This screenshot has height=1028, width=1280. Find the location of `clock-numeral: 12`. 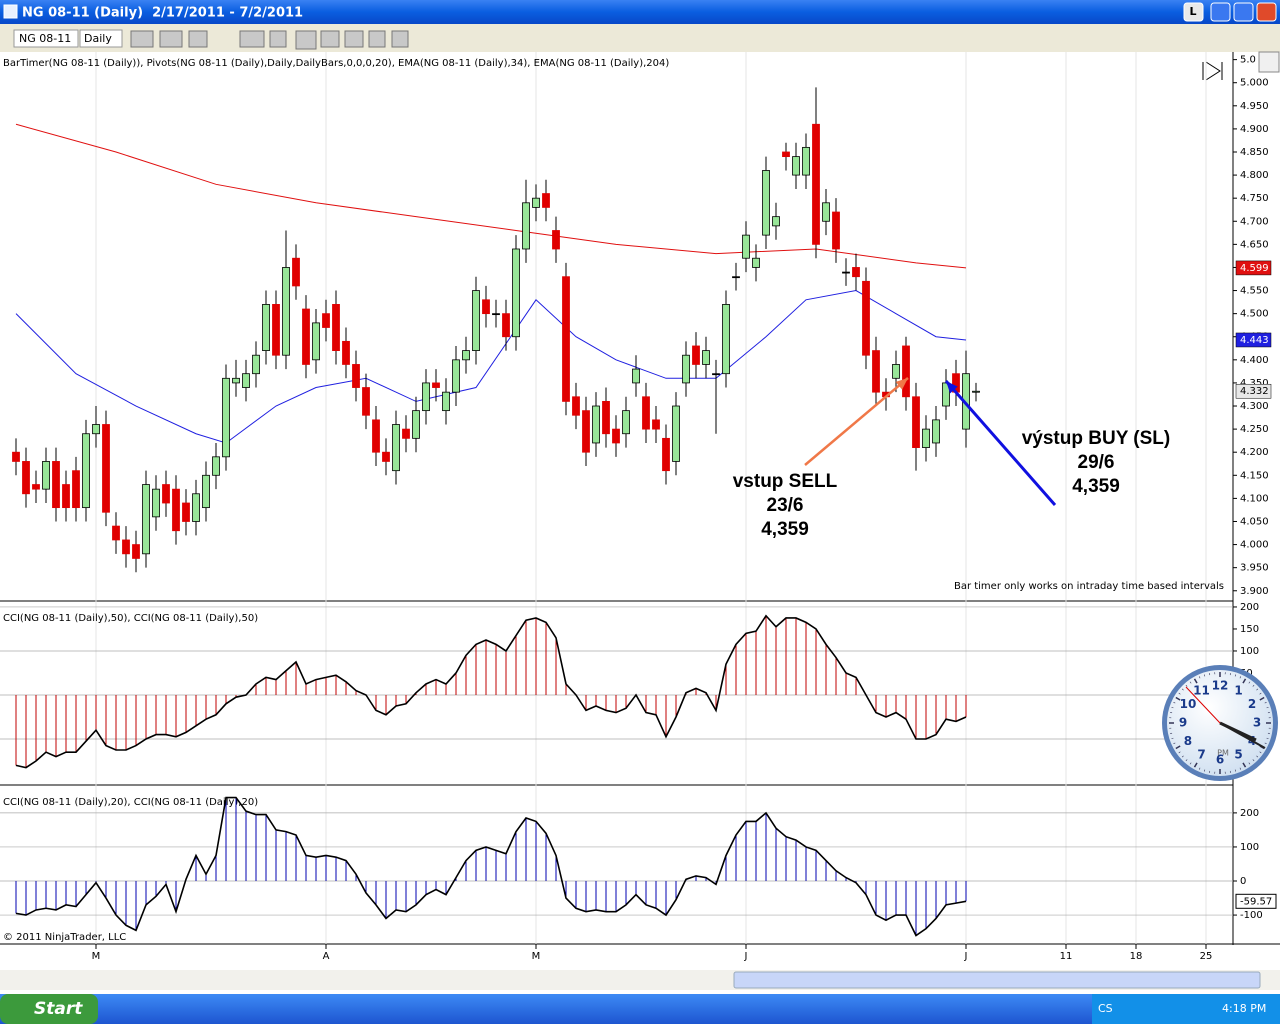

clock-numeral: 12 is located at coordinates (1220, 686).